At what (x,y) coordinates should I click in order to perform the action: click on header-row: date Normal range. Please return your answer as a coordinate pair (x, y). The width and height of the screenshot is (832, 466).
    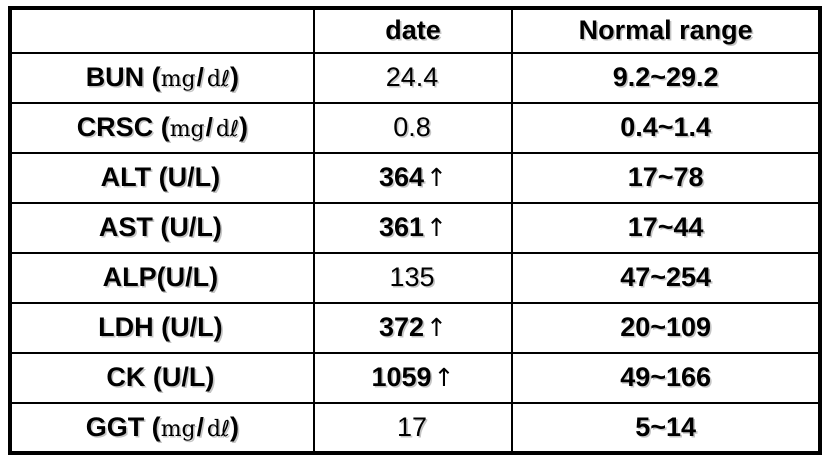
    Looking at the image, I should click on (415, 30).